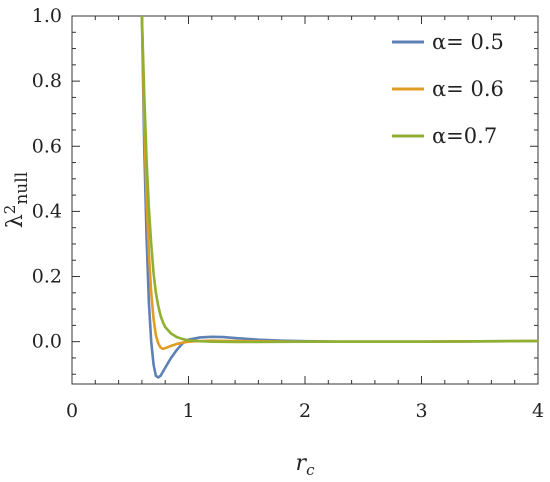 The image size is (550, 482). I want to click on y-tick-label: 0.6, so click(47, 146).